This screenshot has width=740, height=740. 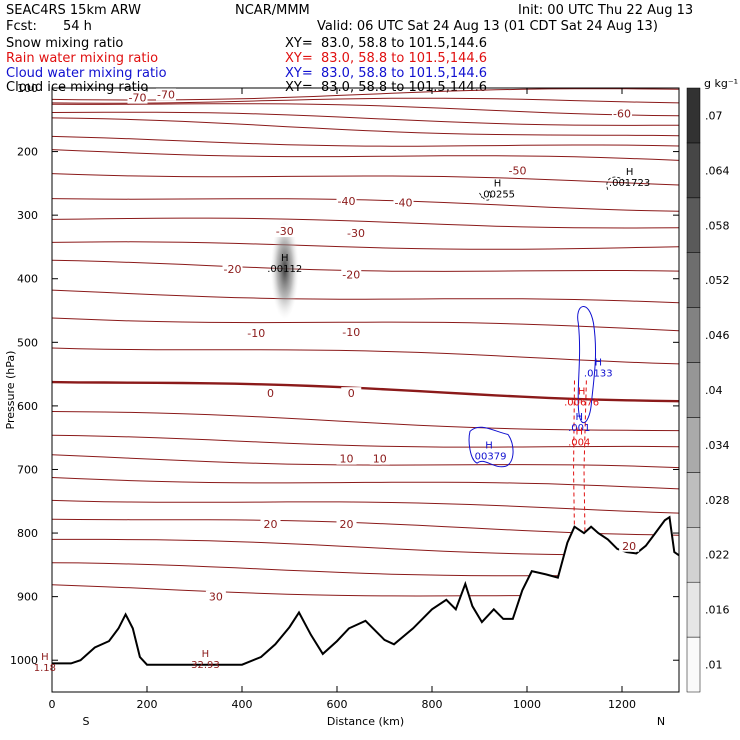 What do you see at coordinates (386, 73) in the screenshot?
I see `field-cloudwater-xy: XY= 83.0, 58.8 to 101.5,144.6` at bounding box center [386, 73].